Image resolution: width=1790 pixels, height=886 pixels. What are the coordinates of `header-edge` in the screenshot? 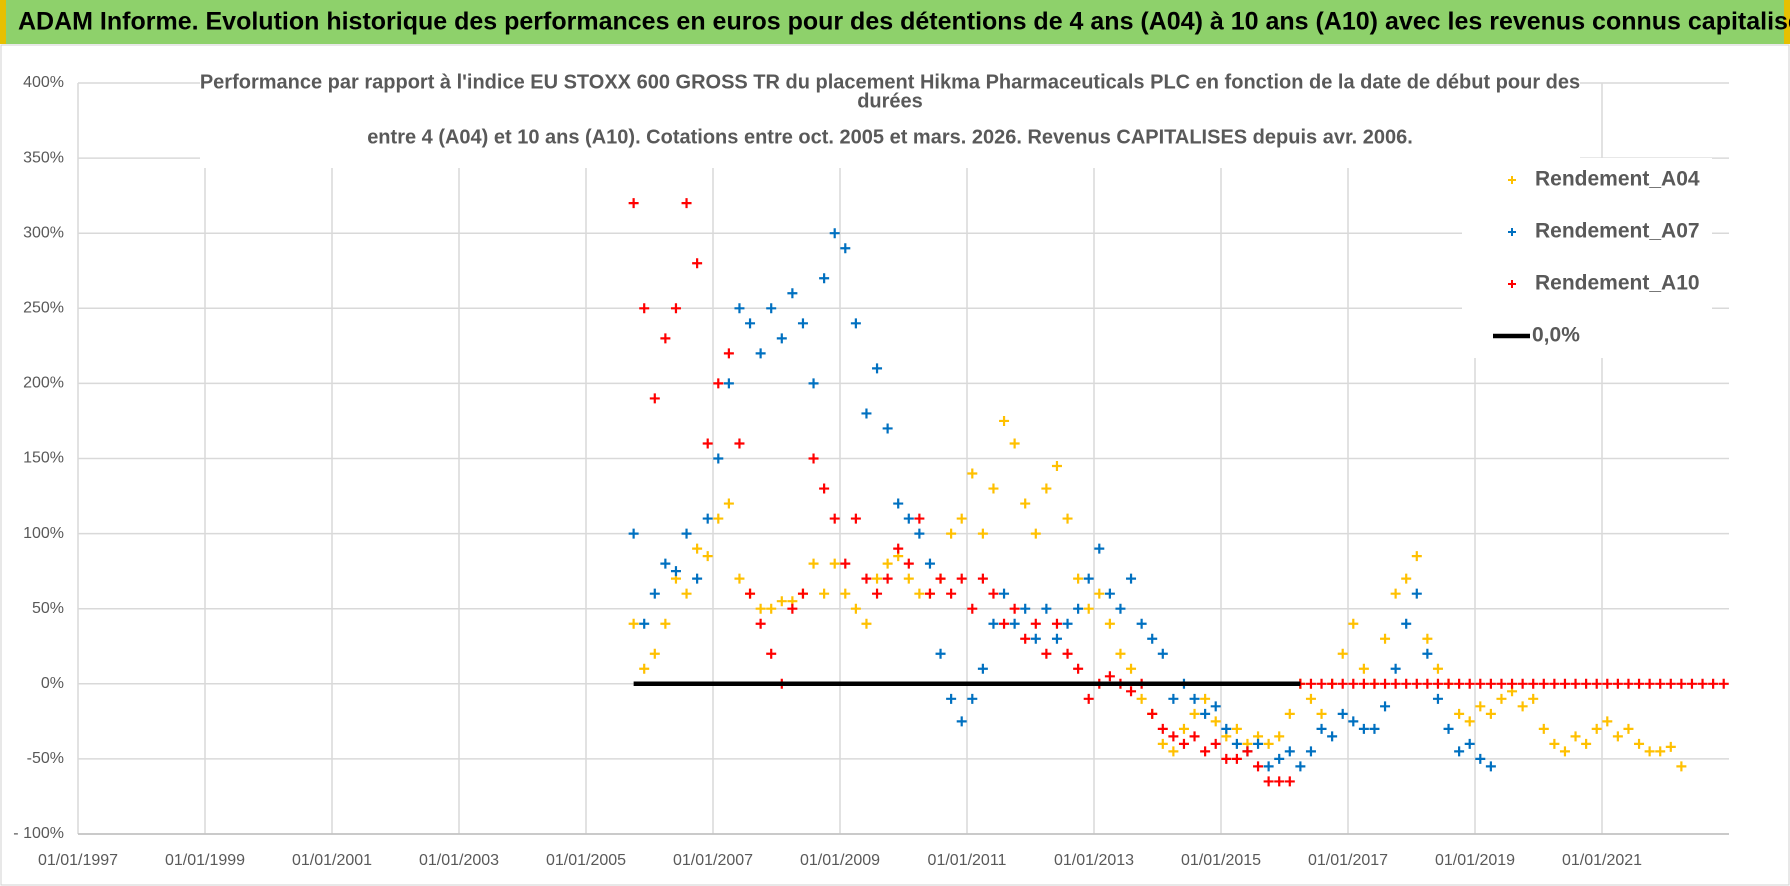 It's located at (1787, 22).